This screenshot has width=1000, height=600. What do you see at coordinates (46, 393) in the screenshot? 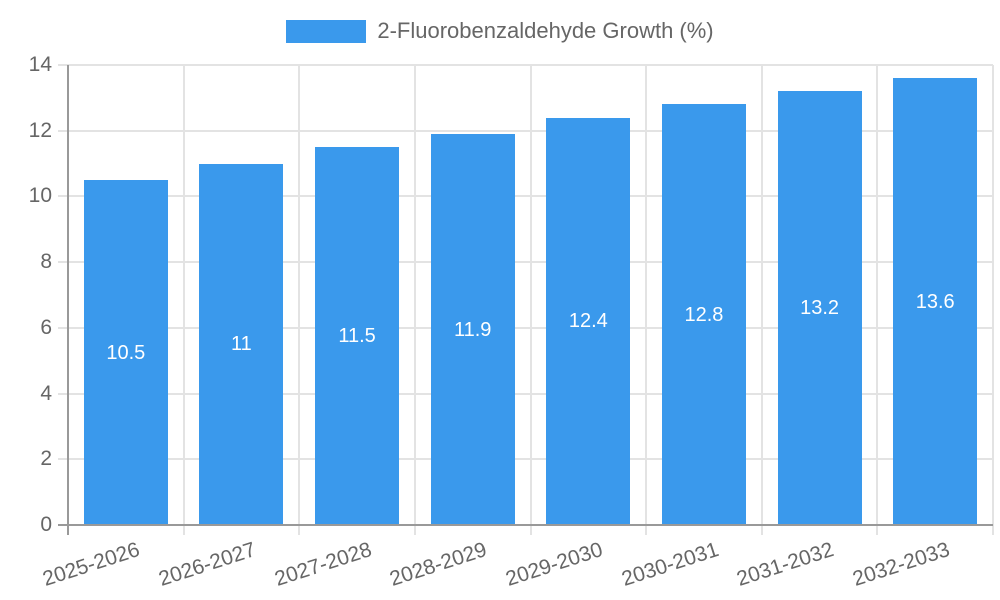
I see `y-axis-tick-label: 4` at bounding box center [46, 393].